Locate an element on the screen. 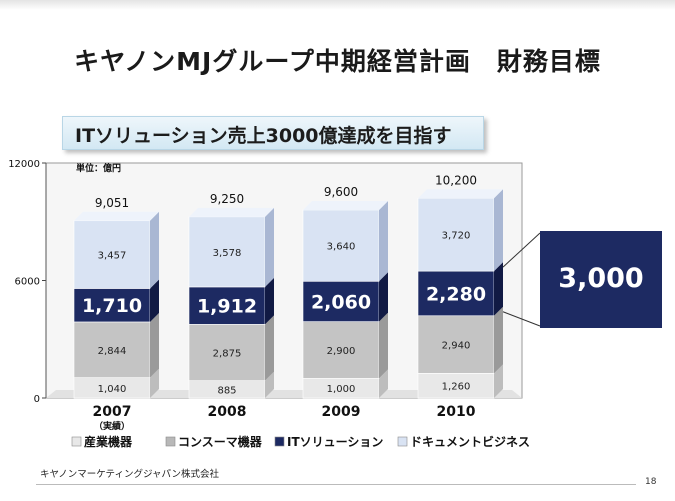 The height and width of the screenshot is (501, 675). x-tick-label-2007: 2007 is located at coordinates (112, 412).